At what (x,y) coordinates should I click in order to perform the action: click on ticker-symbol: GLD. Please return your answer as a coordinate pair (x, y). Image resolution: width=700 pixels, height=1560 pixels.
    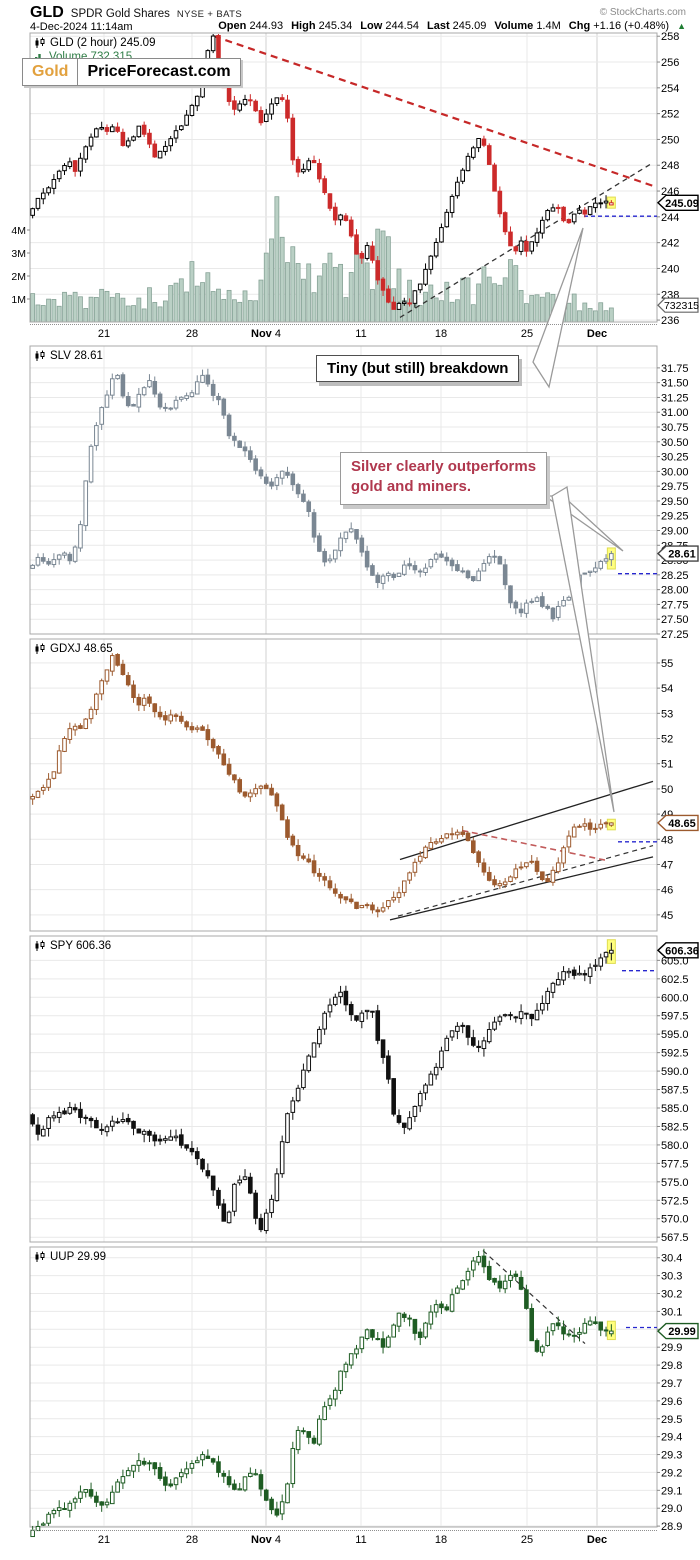
    Looking at the image, I should click on (47, 12).